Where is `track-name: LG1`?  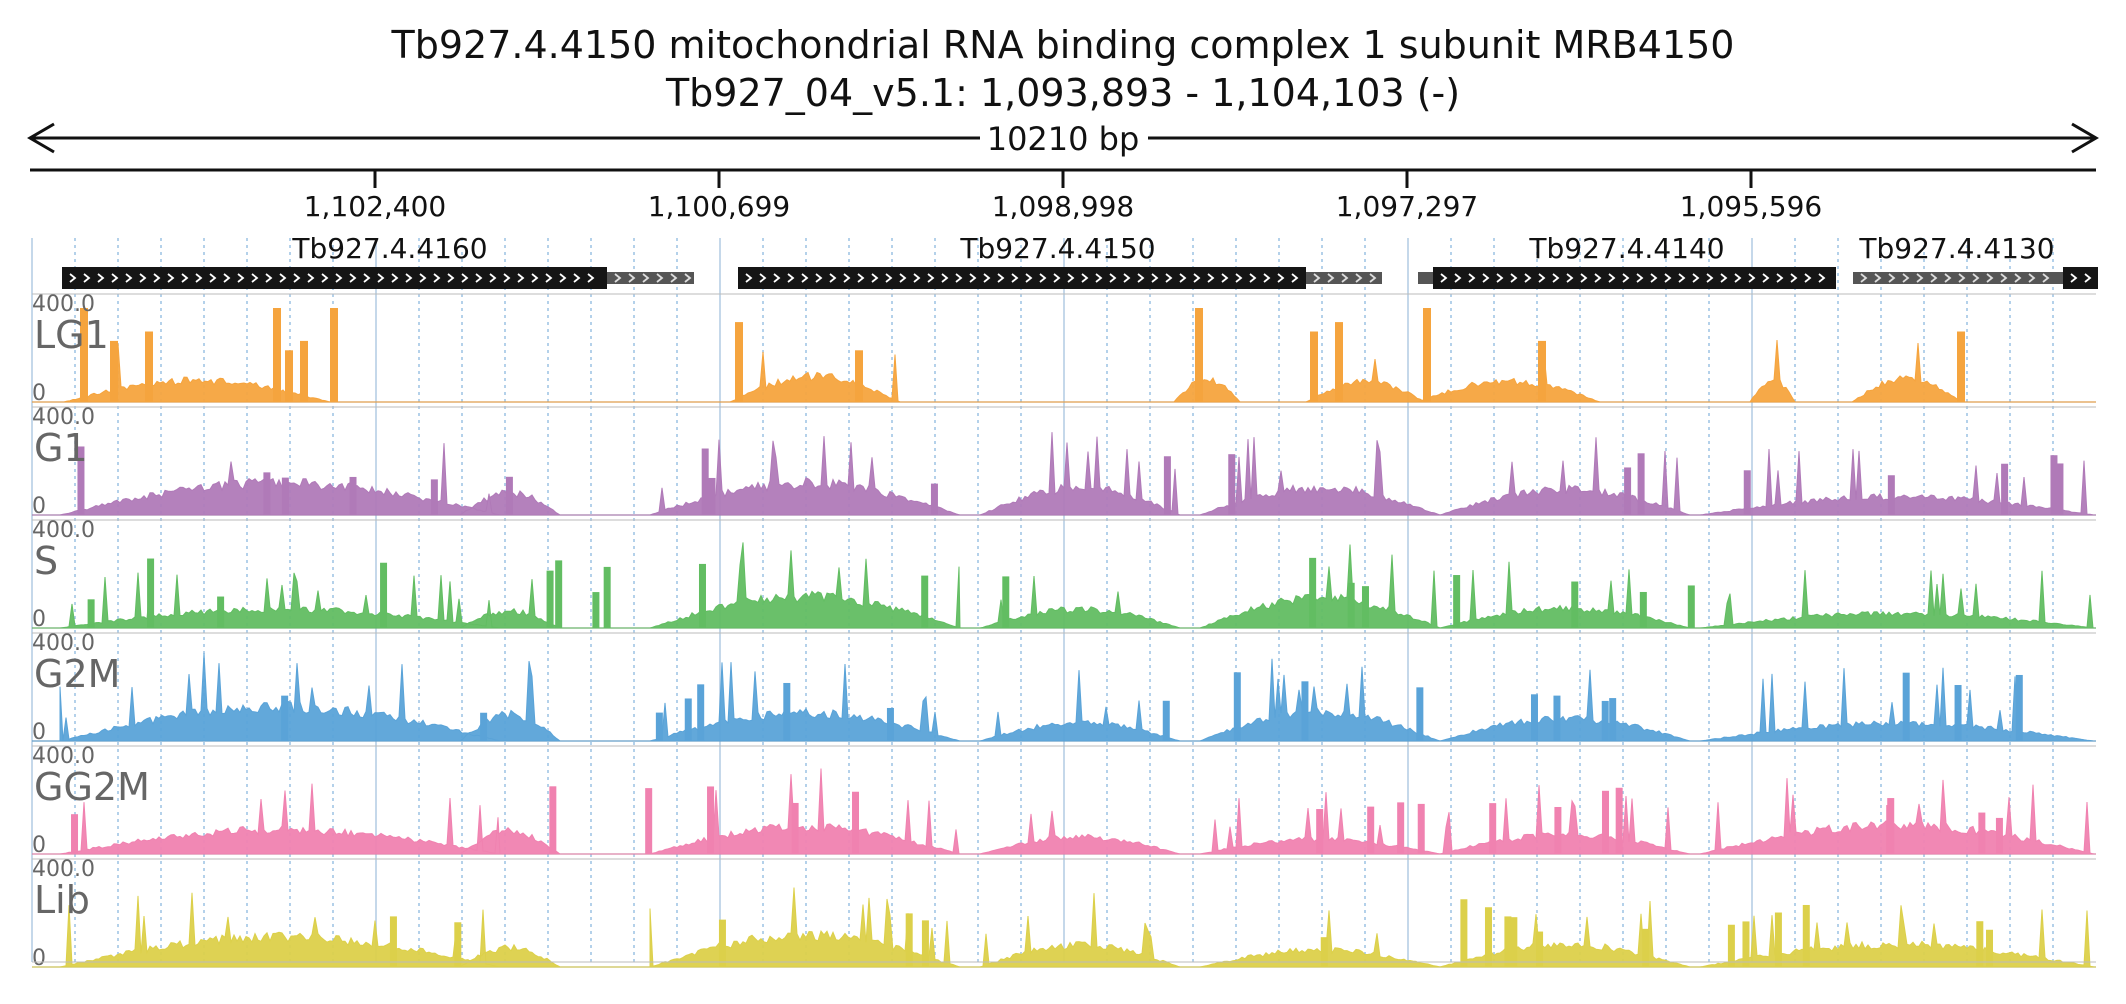 track-name: LG1 is located at coordinates (71, 335).